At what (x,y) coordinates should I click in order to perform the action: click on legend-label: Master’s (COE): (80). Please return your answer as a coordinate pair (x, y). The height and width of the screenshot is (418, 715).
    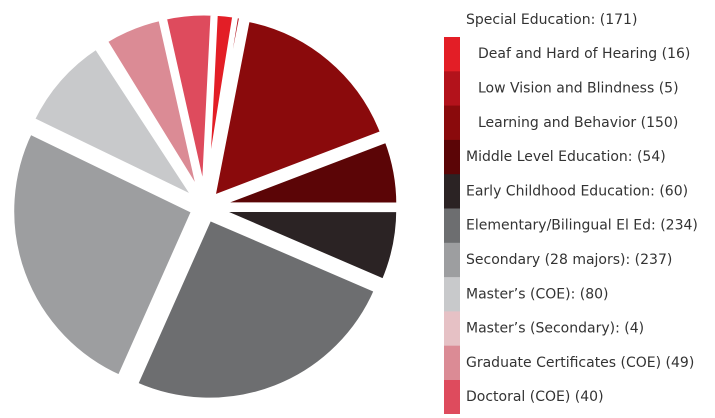
    Looking at the image, I should click on (537, 294).